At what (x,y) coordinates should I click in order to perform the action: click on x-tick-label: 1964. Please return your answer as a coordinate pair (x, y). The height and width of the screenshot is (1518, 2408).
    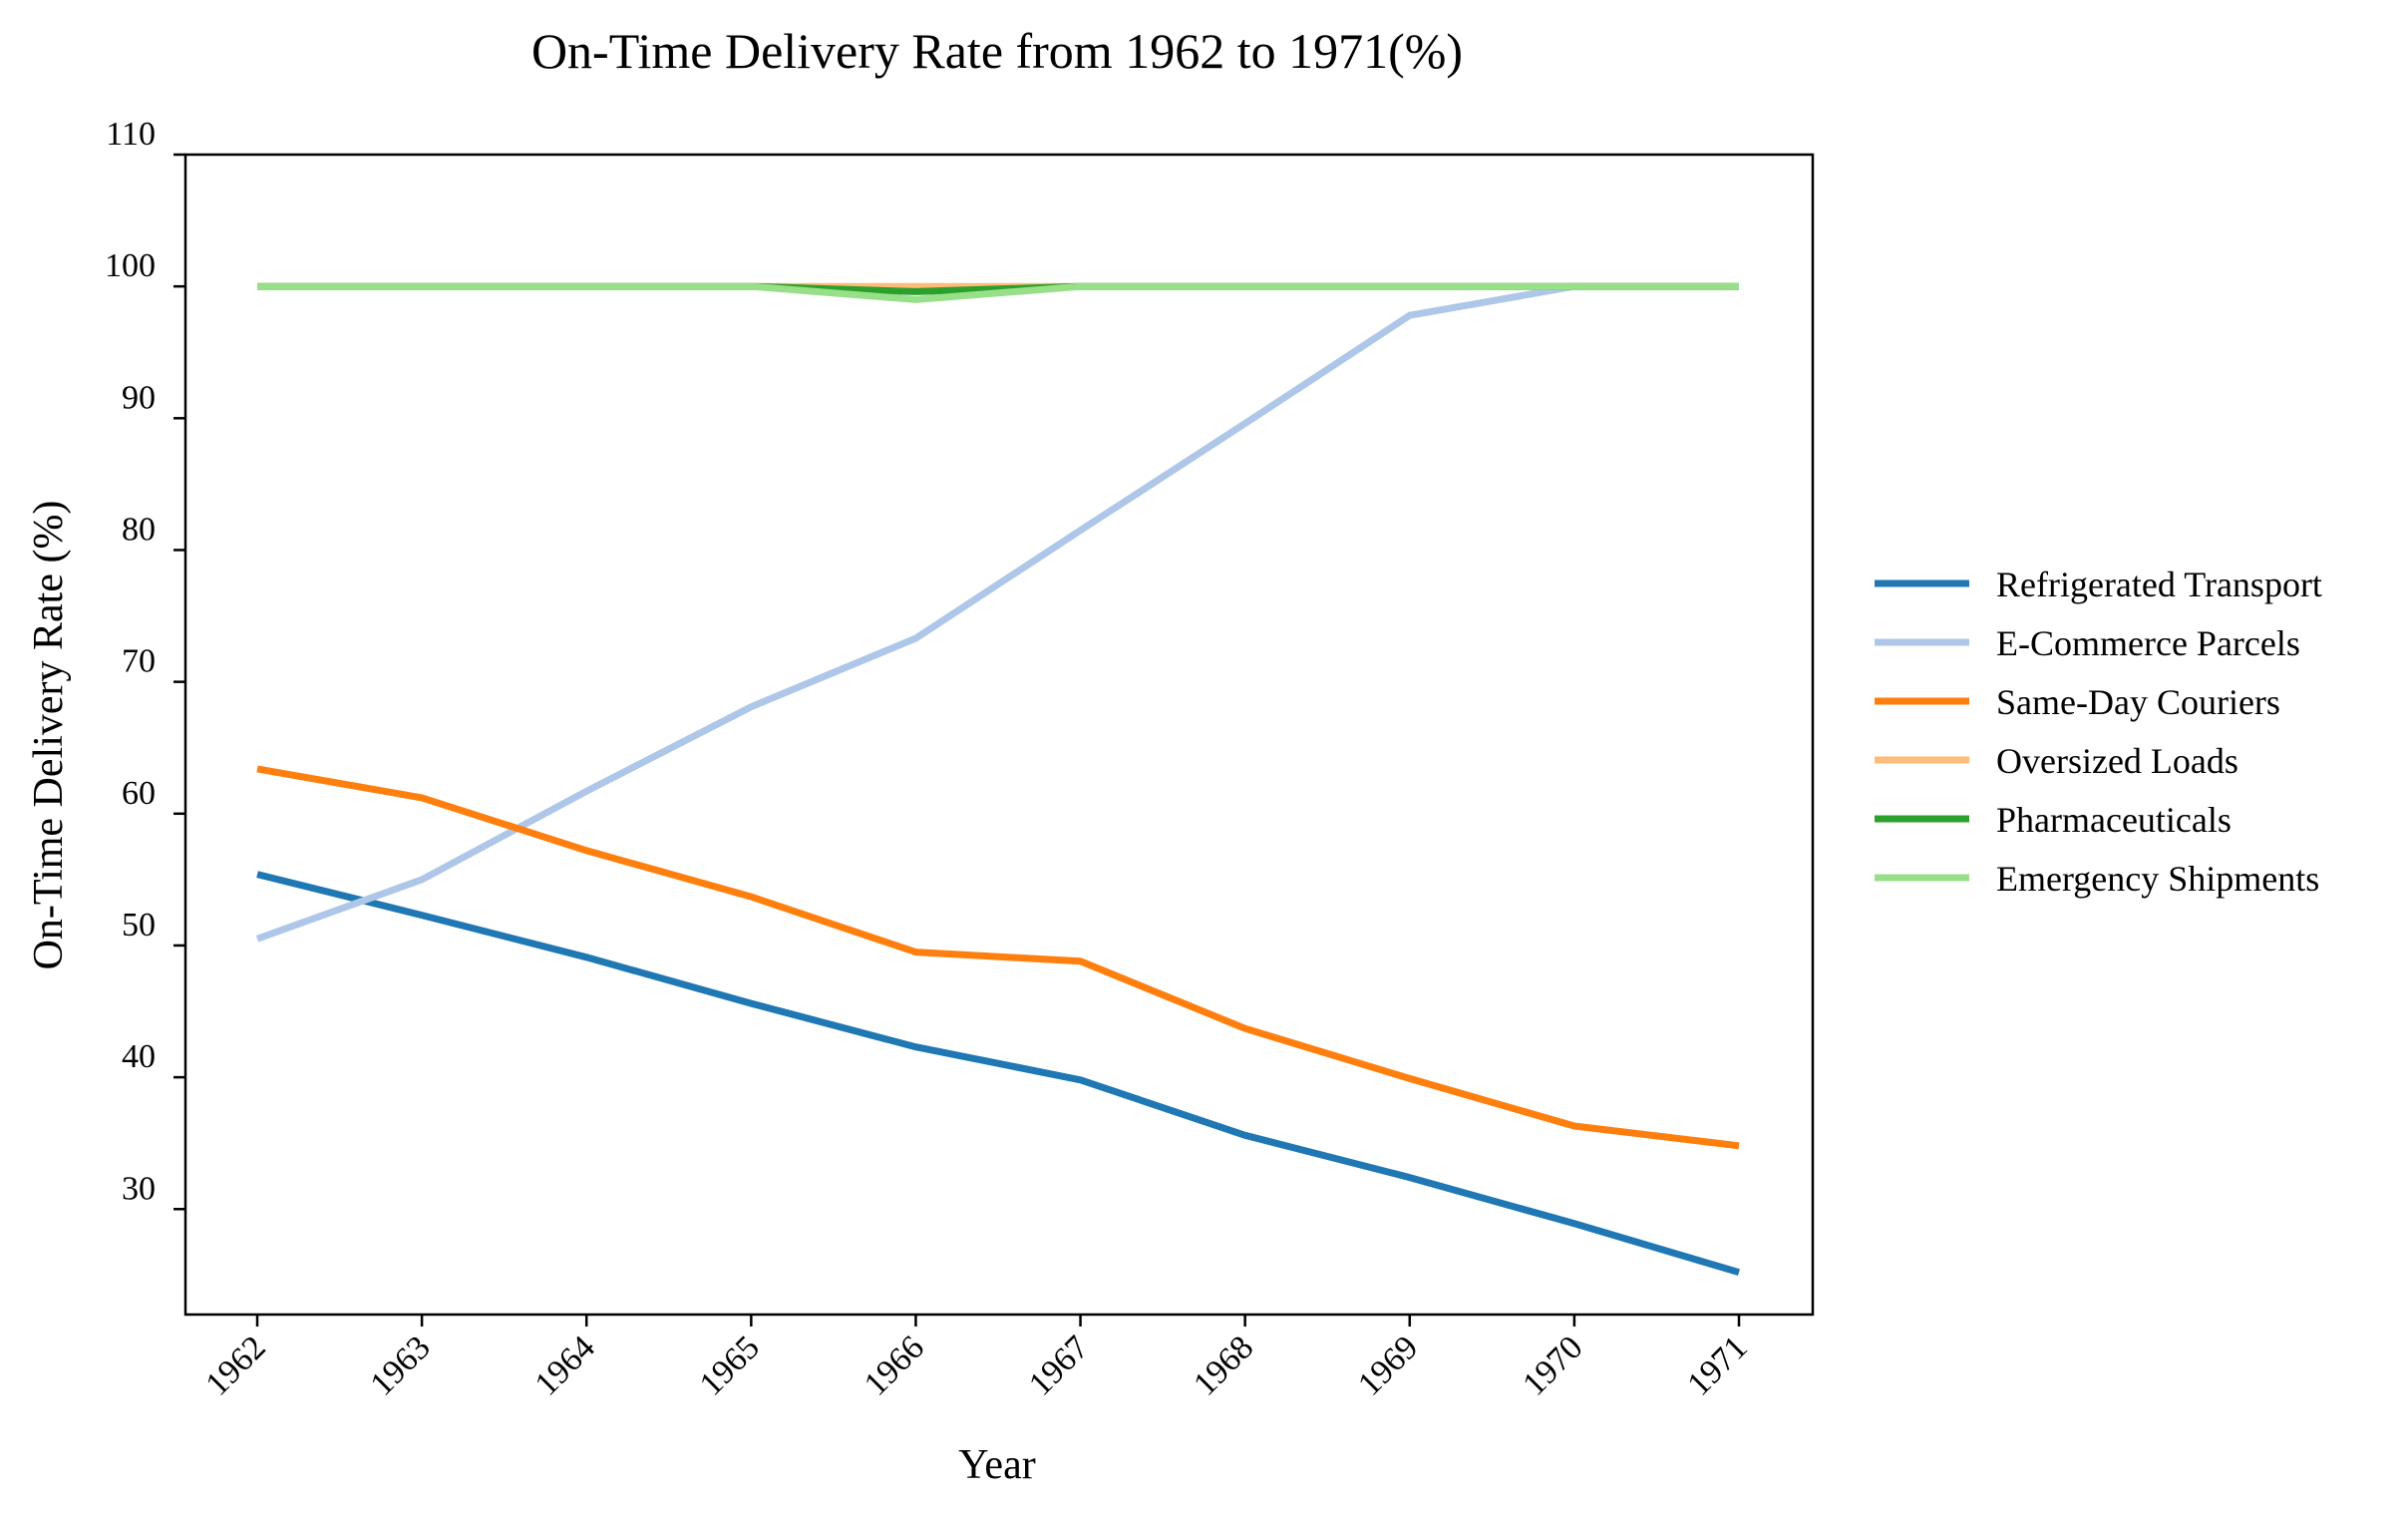
    Looking at the image, I should click on (565, 1365).